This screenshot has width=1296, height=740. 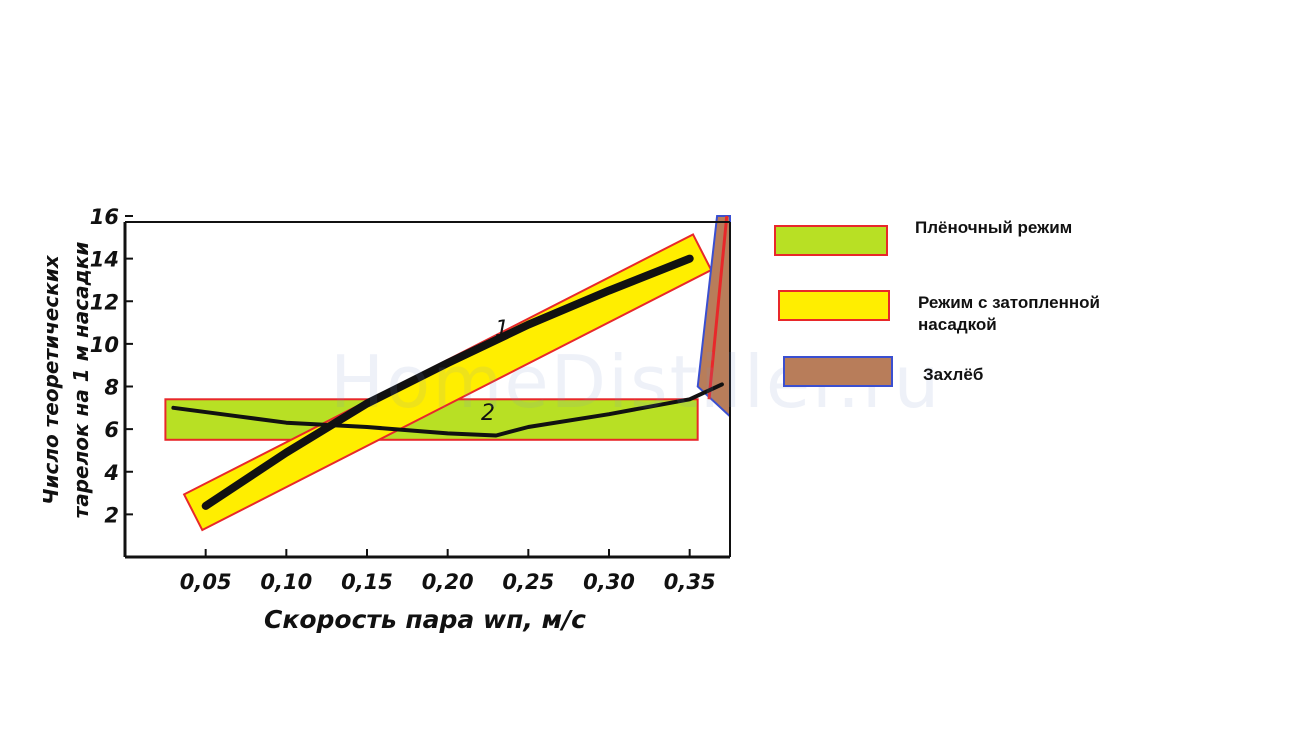 I want to click on y-tick-label: 12, so click(x=104, y=302).